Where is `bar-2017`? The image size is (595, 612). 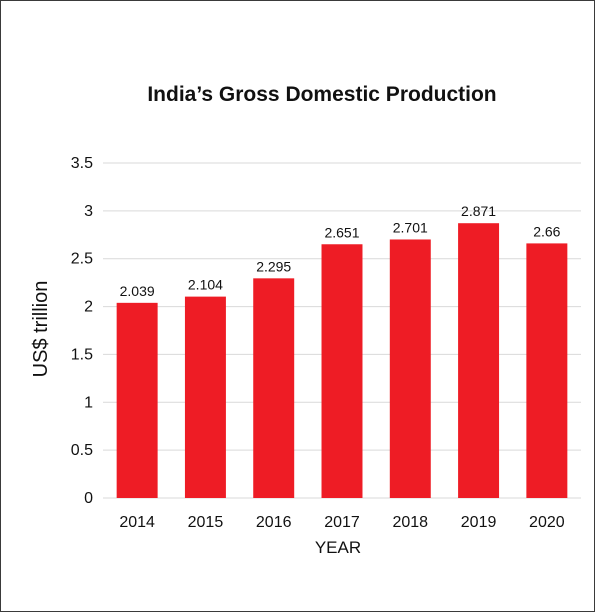
bar-2017 is located at coordinates (342, 371).